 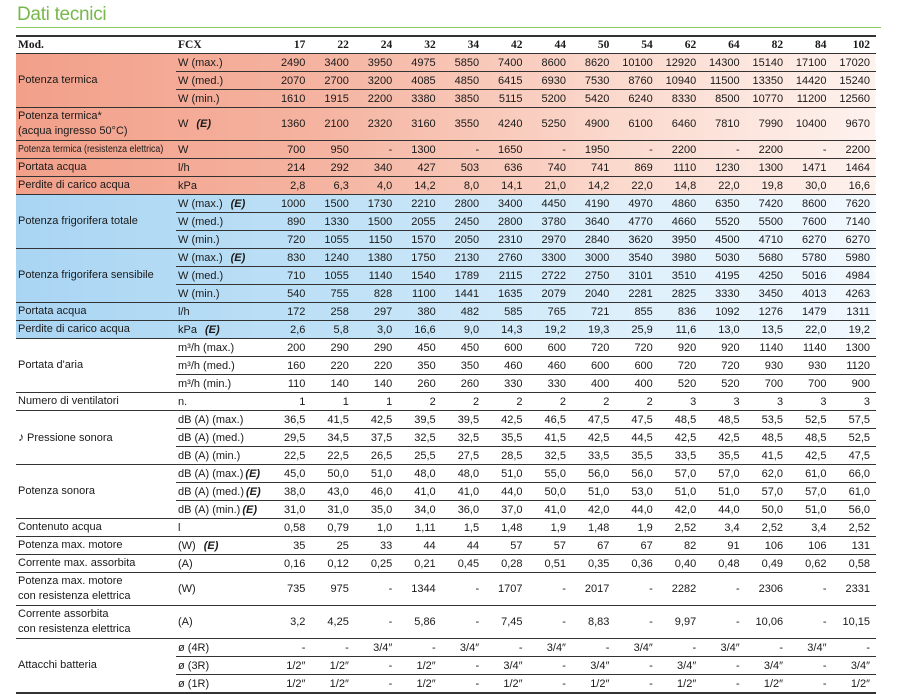 I want to click on unit-cell: kPa (E), so click(x=222, y=329).